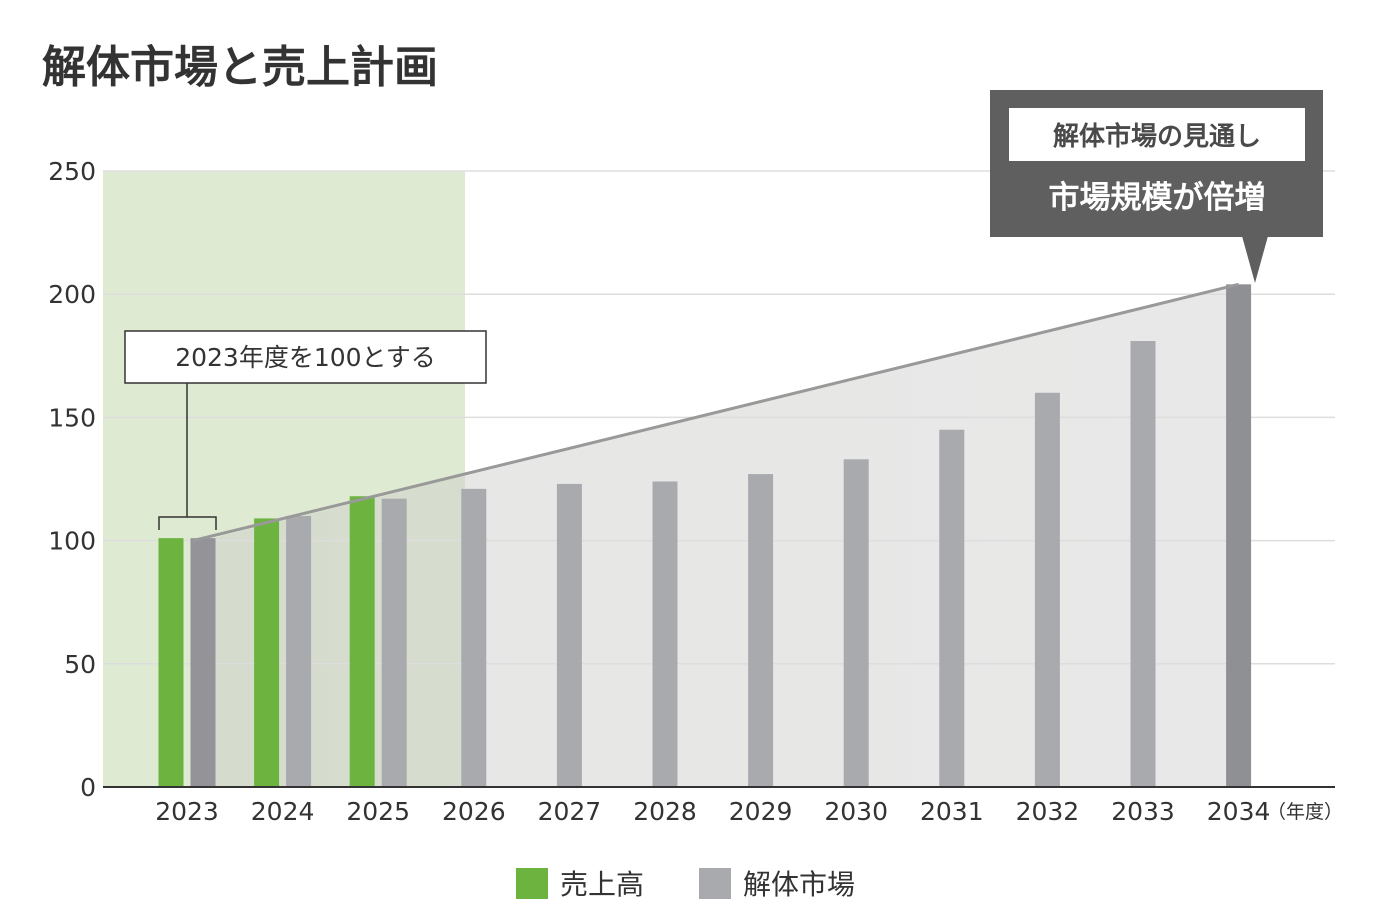 The image size is (1377, 920). What do you see at coordinates (203, 662) in the screenshot?
I see `bar-market-2023` at bounding box center [203, 662].